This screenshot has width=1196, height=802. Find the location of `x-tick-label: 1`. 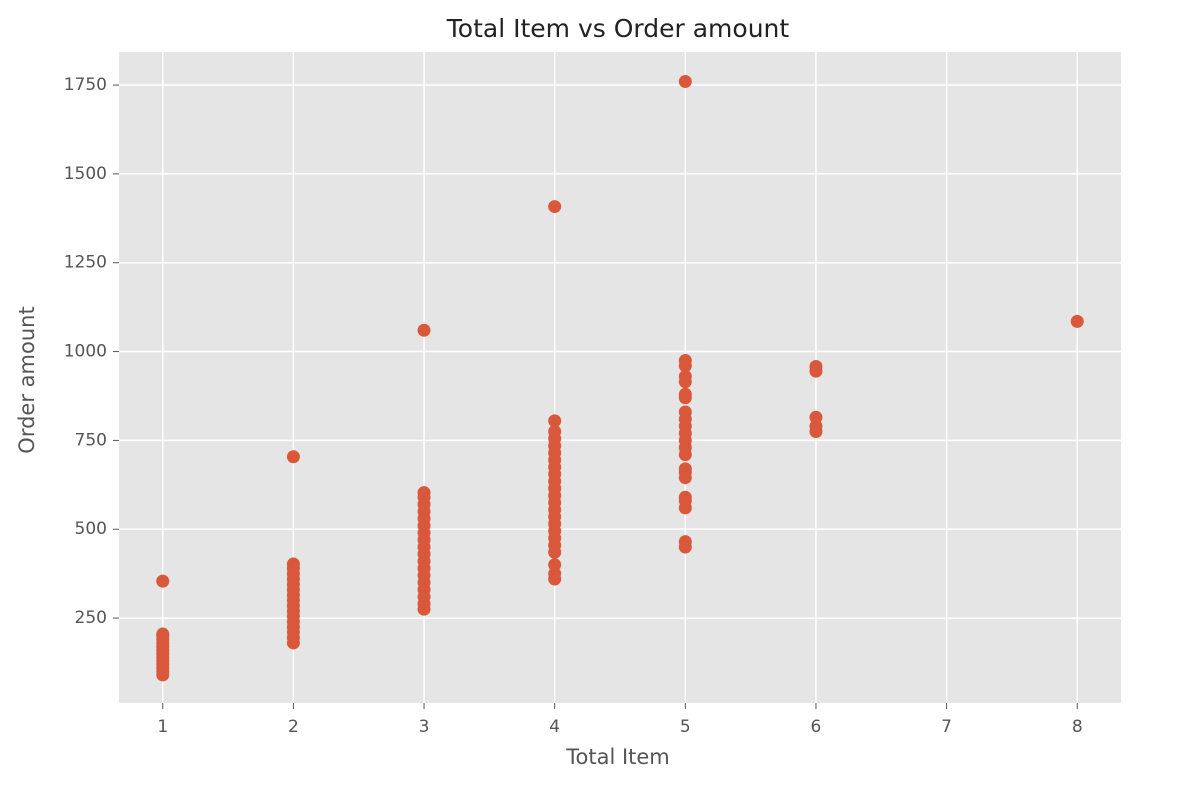

x-tick-label: 1 is located at coordinates (162, 727).